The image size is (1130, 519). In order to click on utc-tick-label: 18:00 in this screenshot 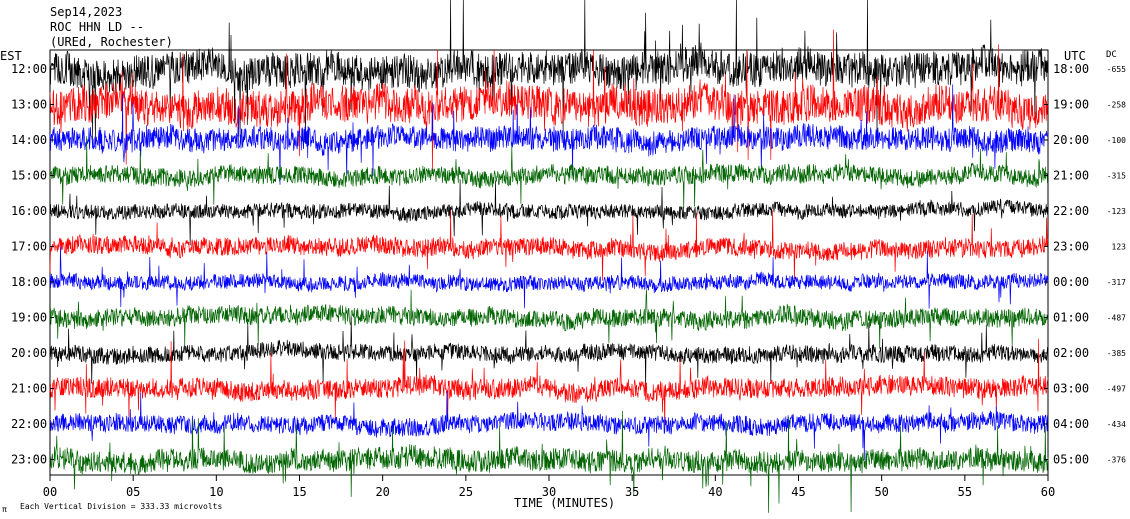, I will do `click(1071, 69)`.